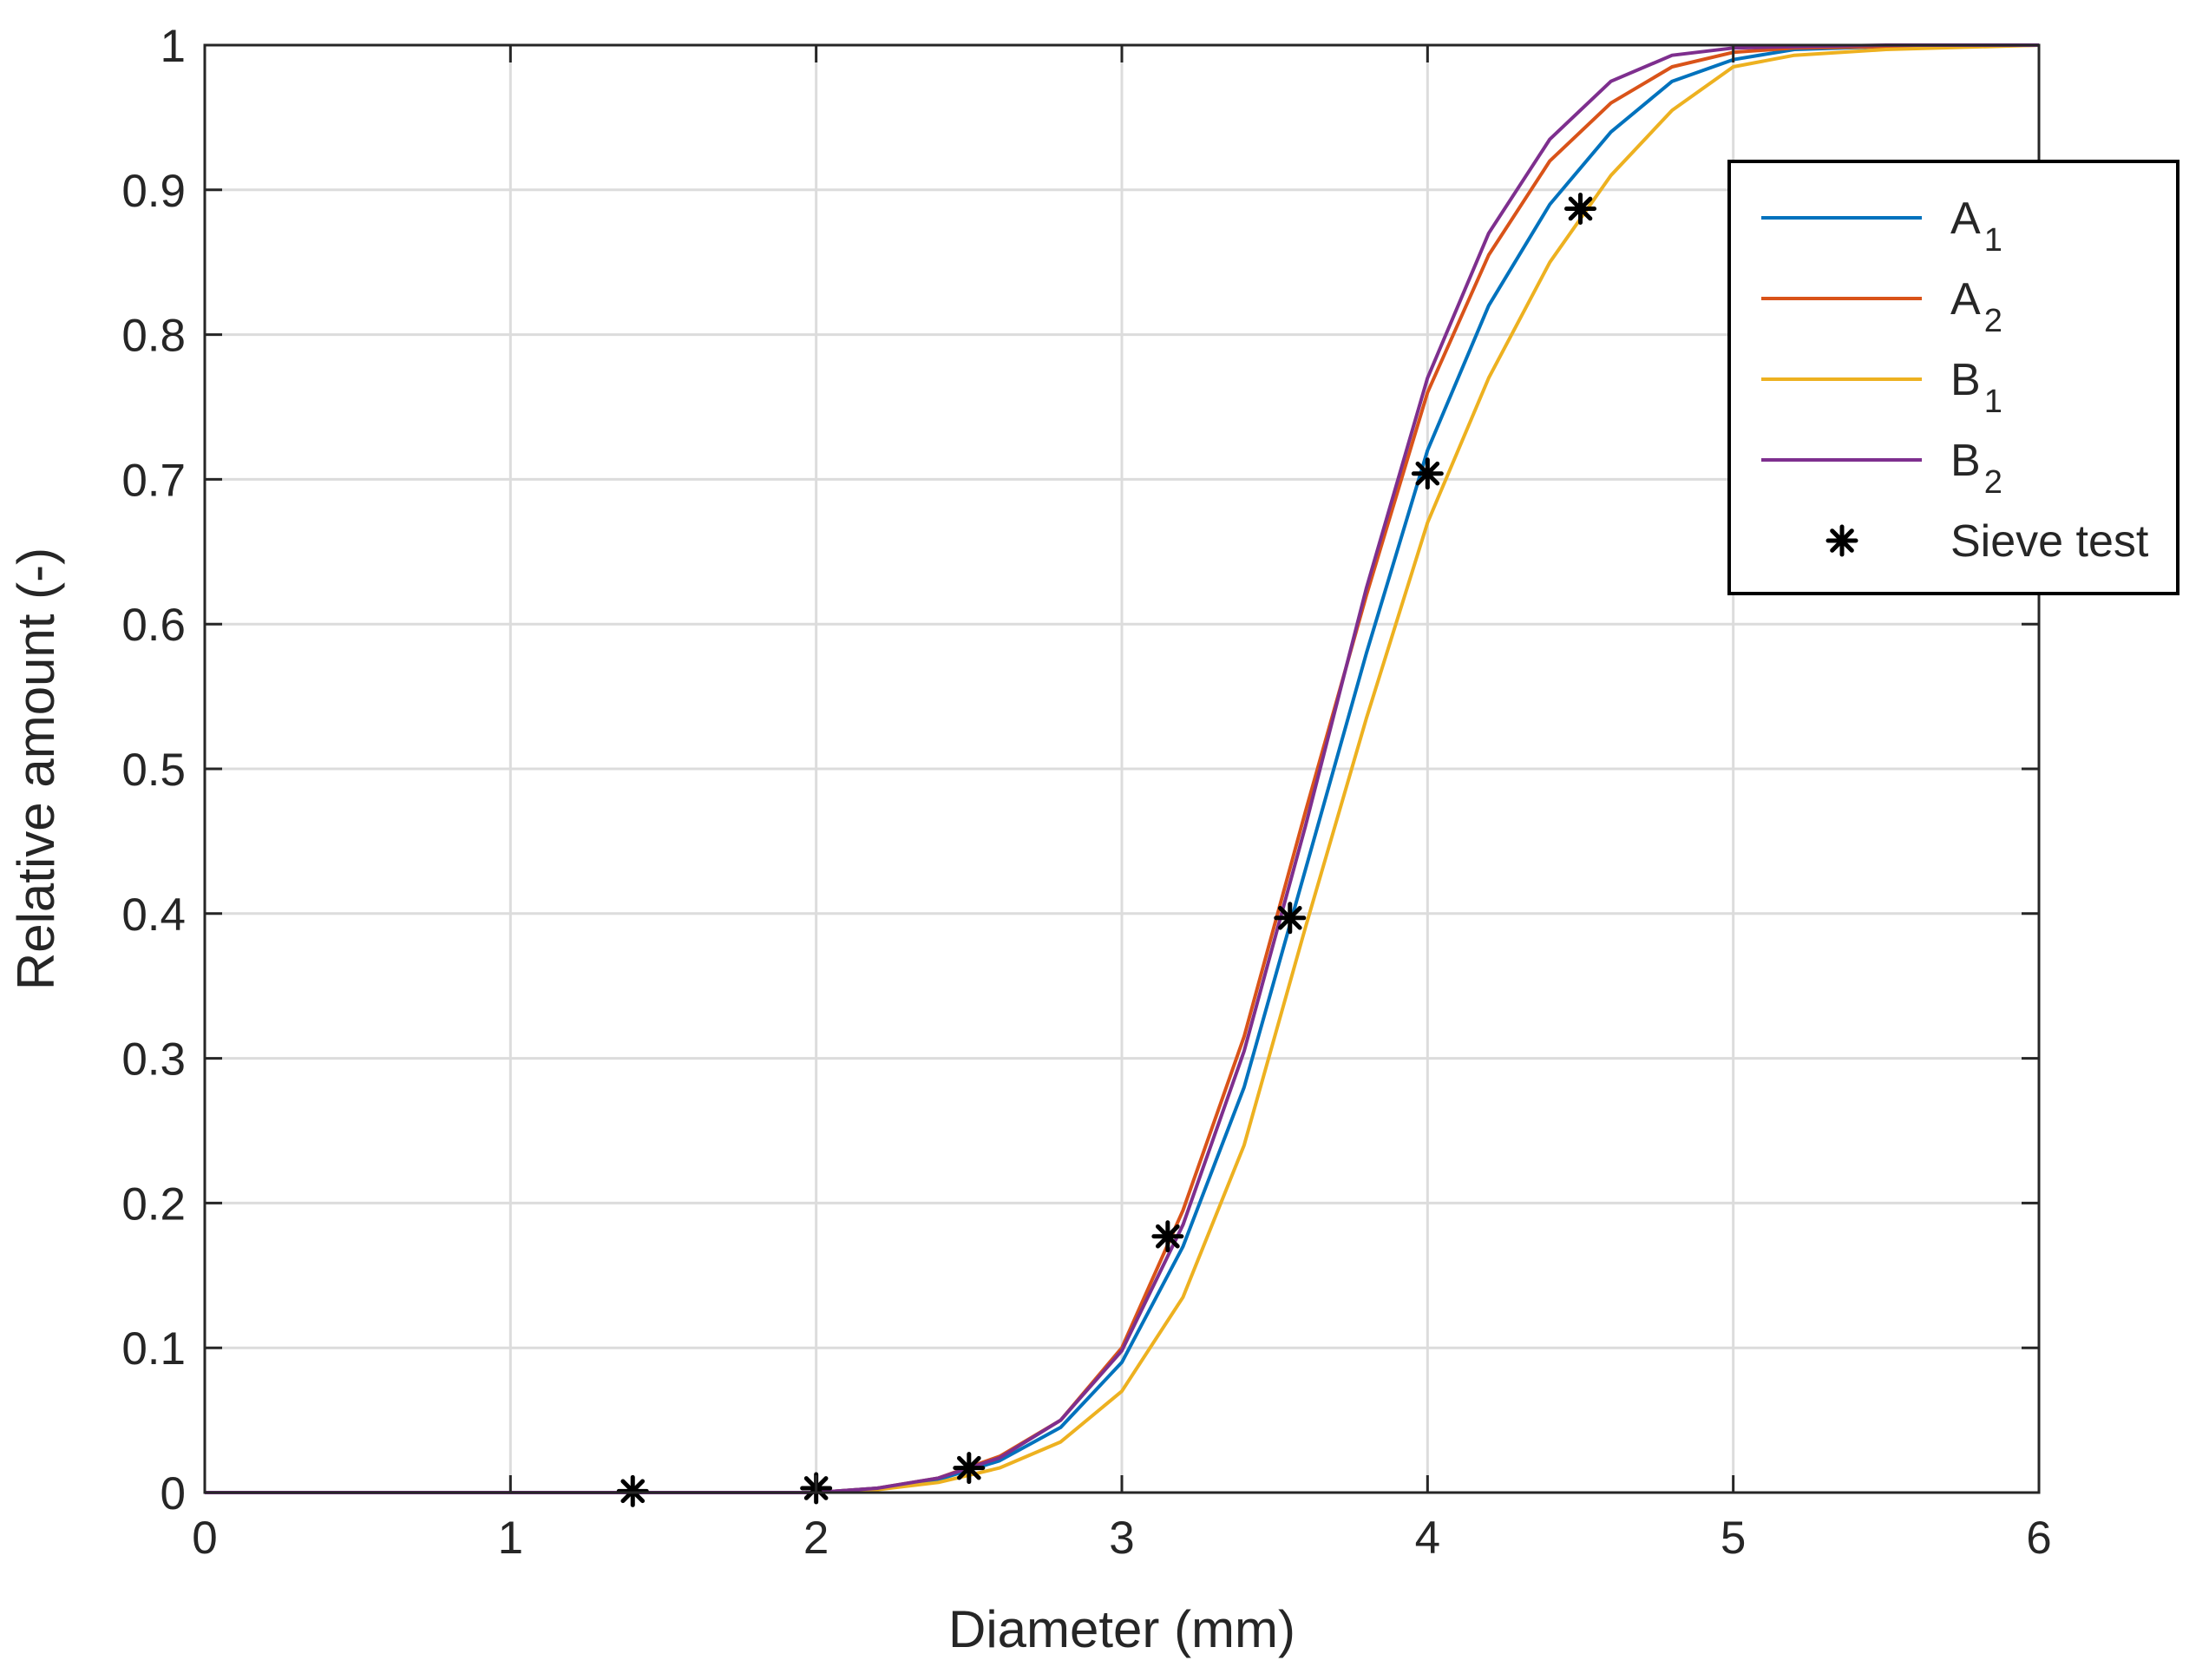  I want to click on legend-name: Sieve test, so click(2049, 541).